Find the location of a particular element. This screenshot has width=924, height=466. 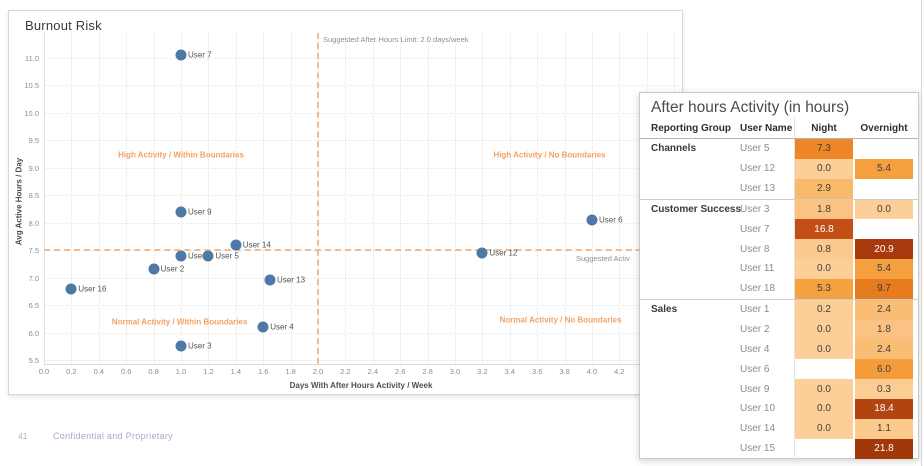

overnight-value-cell-container: 5.4 is located at coordinates (884, 269).